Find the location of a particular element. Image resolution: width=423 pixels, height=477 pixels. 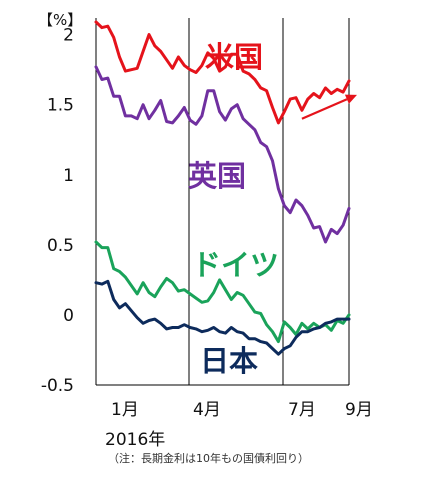

x-tick-label-jan: 1月 is located at coordinates (125, 410).